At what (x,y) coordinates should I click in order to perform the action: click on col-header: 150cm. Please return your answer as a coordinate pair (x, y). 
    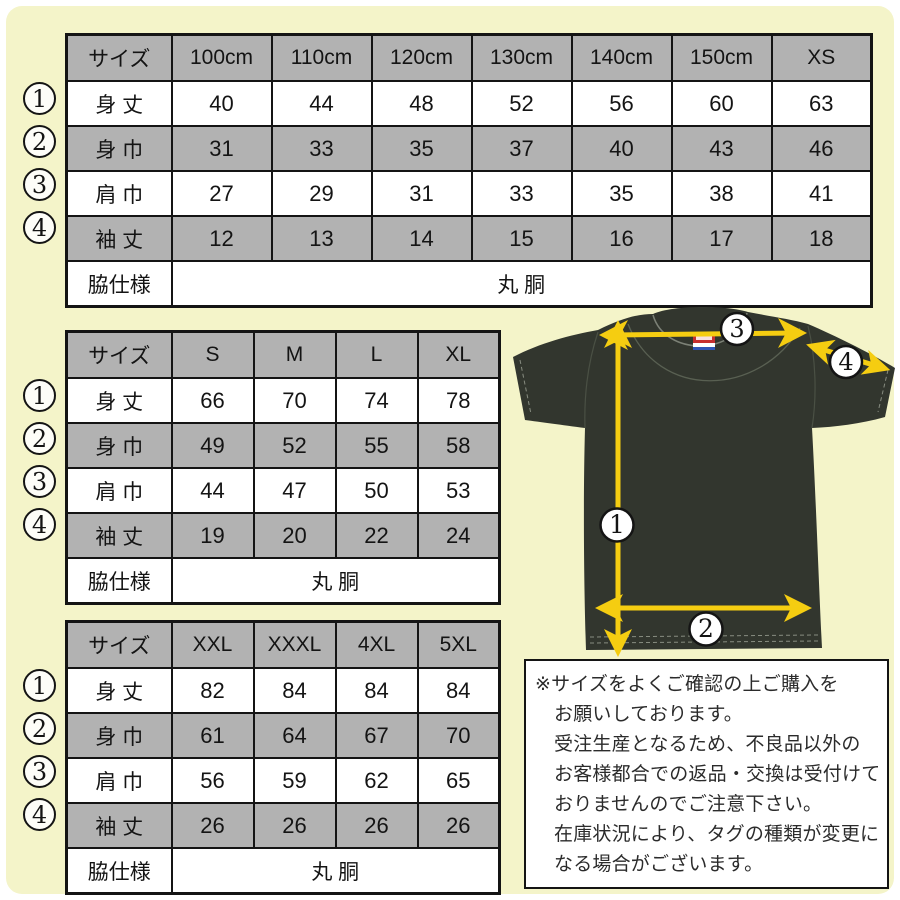
    Looking at the image, I should click on (721, 57).